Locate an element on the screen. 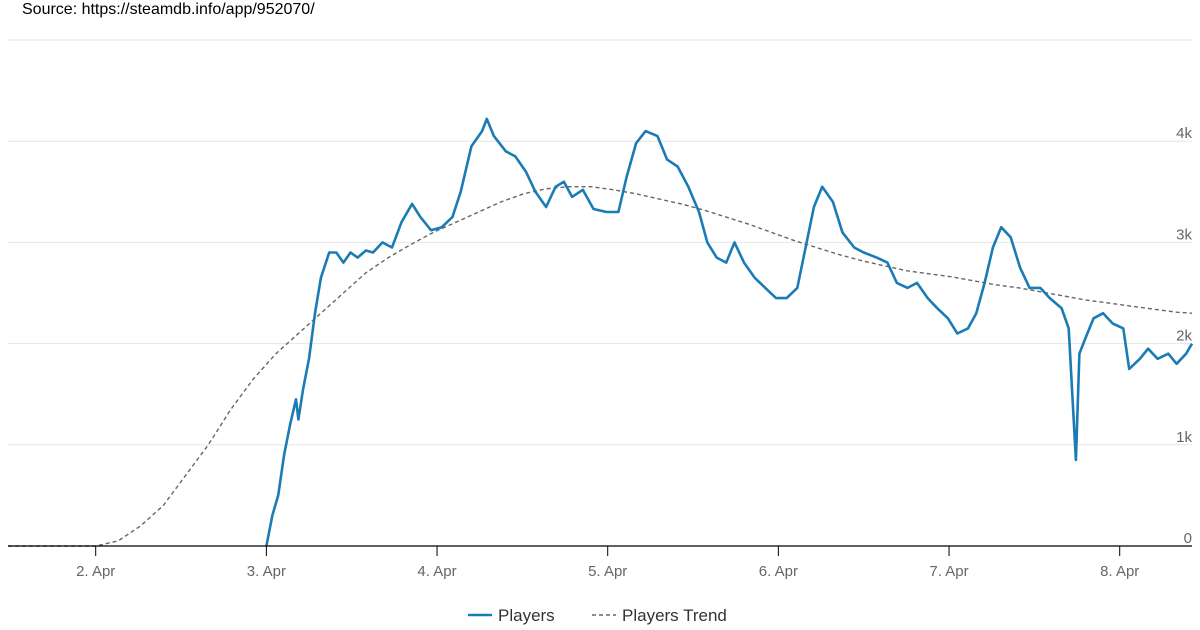 Image resolution: width=1200 pixels, height=630 pixels. legend-item-players: Players is located at coordinates (511, 615).